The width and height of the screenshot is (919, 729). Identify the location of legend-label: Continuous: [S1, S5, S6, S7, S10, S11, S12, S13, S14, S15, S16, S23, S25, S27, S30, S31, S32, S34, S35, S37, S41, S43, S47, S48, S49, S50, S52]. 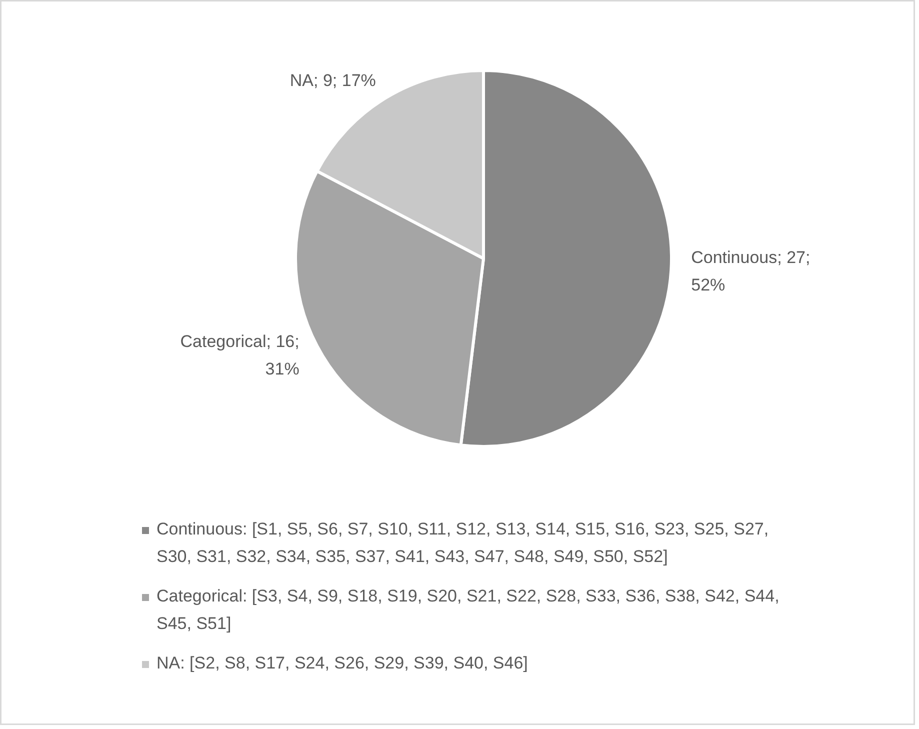
(462, 543).